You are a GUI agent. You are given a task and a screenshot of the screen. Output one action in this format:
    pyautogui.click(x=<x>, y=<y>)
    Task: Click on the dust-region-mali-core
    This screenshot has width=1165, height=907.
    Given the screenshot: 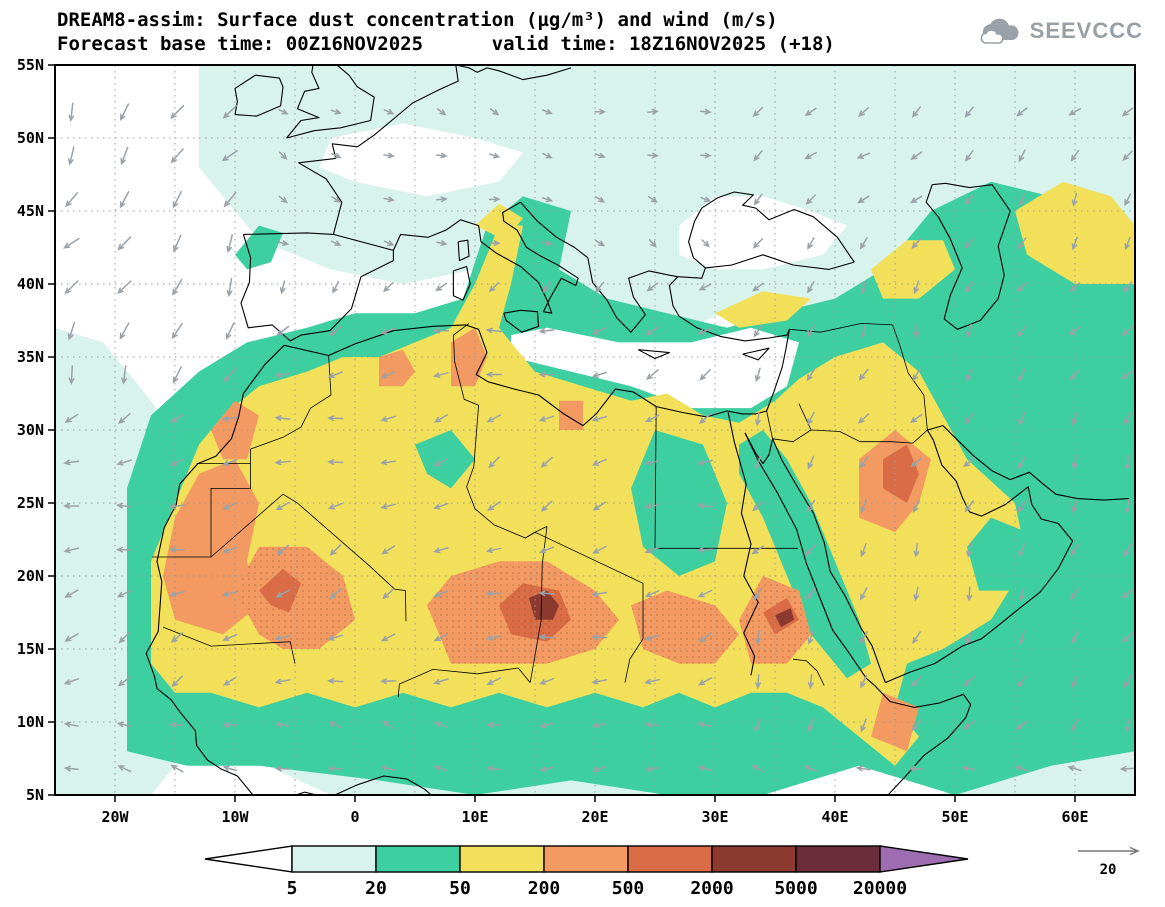 What is the action you would take?
    pyautogui.click(x=280, y=590)
    